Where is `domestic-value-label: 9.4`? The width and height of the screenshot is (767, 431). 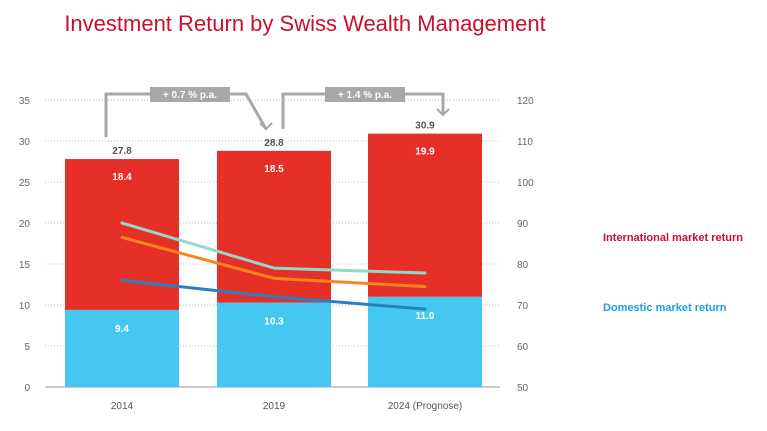 domestic-value-label: 9.4 is located at coordinates (122, 329).